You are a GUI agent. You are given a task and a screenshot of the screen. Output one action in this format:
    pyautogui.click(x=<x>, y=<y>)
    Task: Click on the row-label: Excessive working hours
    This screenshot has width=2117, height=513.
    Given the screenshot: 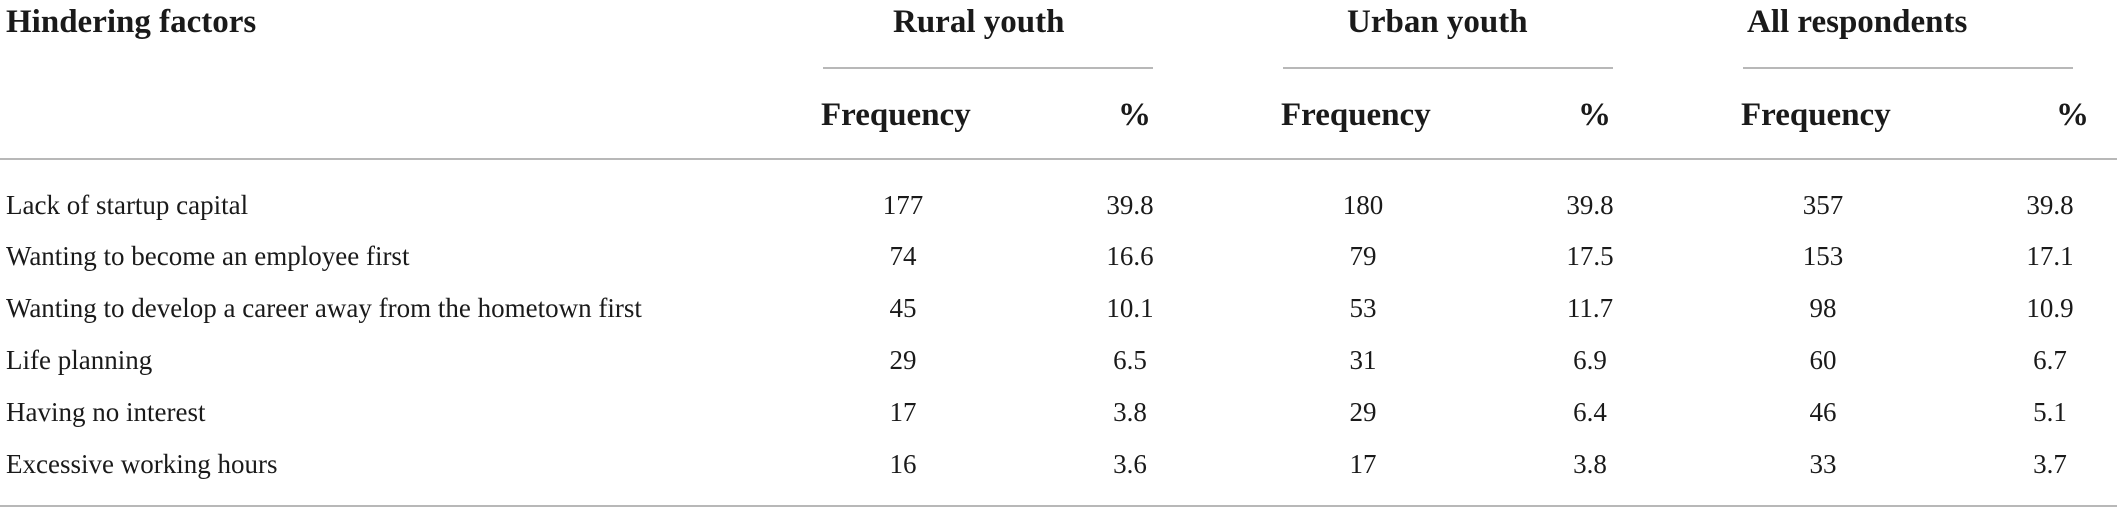 What is the action you would take?
    pyautogui.click(x=142, y=464)
    